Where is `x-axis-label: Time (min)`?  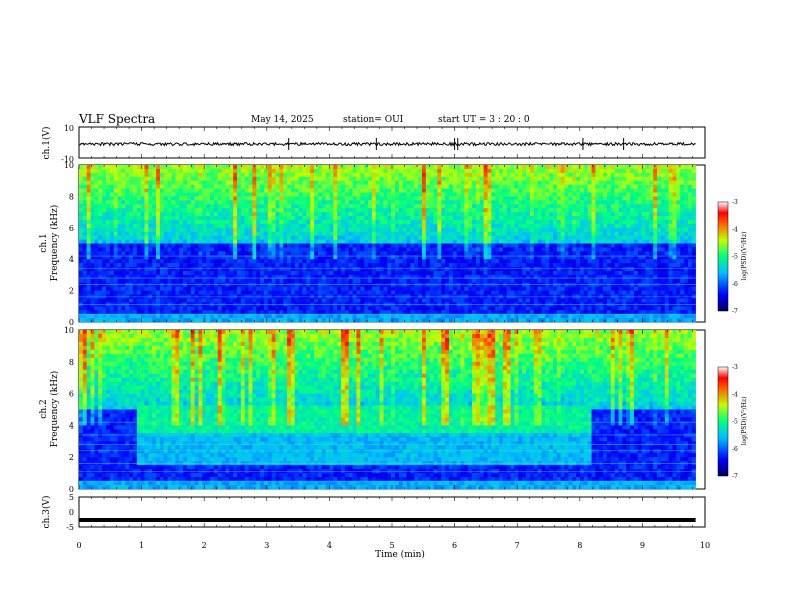 x-axis-label: Time (min) is located at coordinates (400, 554).